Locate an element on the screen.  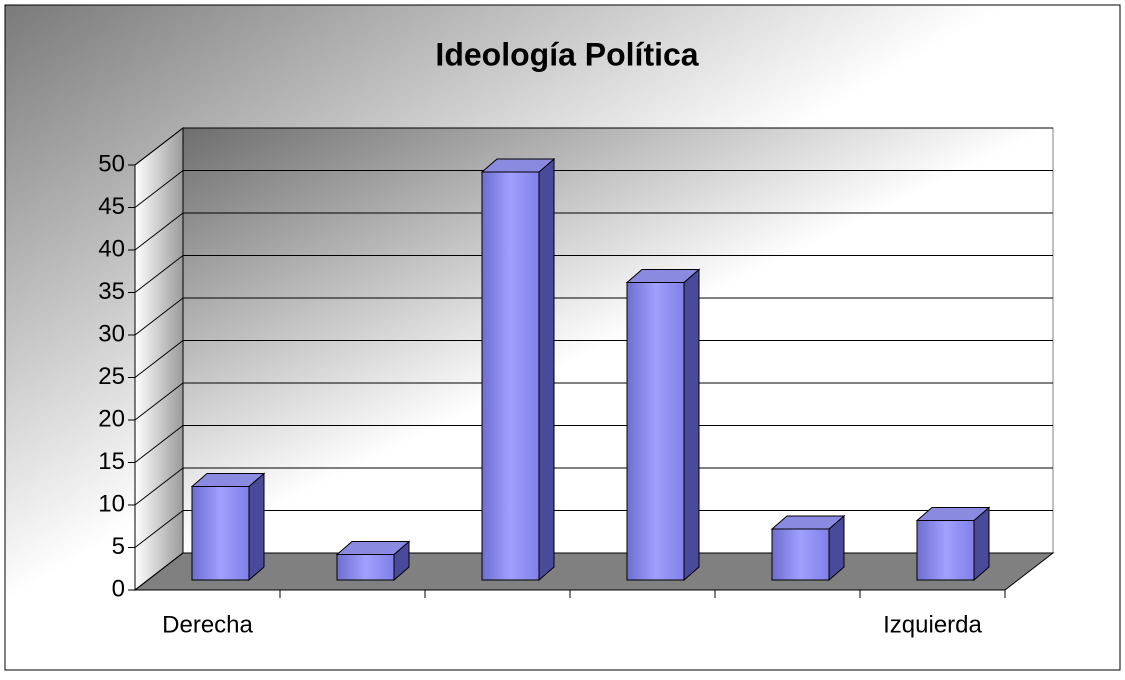
y-tick-label: 30 is located at coordinates (111, 333).